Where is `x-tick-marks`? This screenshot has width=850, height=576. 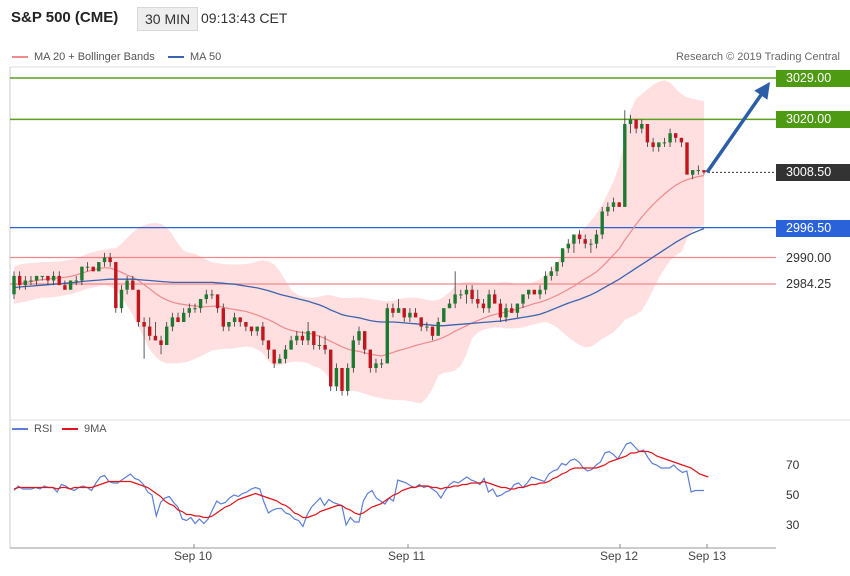 x-tick-marks is located at coordinates (450, 546).